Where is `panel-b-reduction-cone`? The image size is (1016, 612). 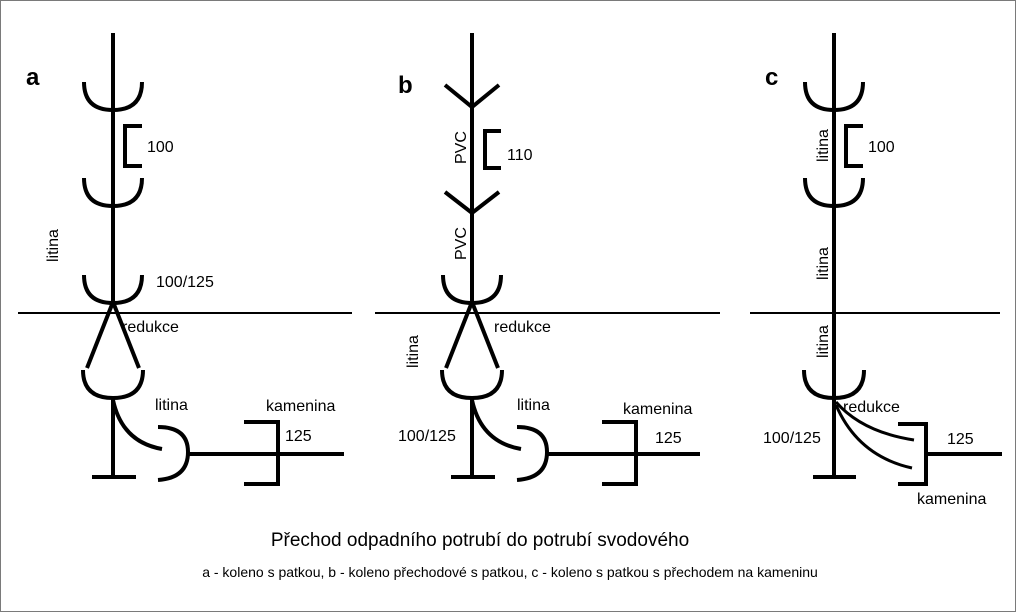 panel-b-reduction-cone is located at coordinates (472, 335).